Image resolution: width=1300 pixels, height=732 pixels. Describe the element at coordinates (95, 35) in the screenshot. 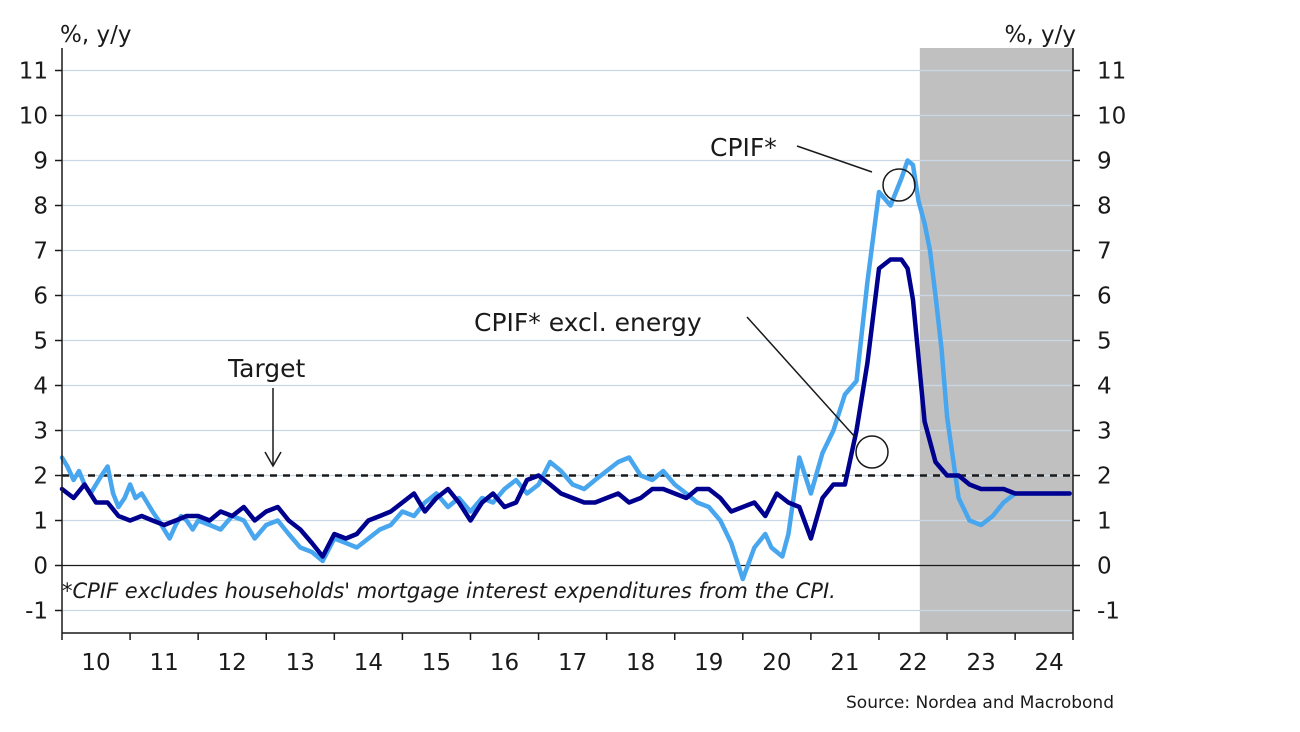

I see `y-unit-left: %, y/y` at that location.